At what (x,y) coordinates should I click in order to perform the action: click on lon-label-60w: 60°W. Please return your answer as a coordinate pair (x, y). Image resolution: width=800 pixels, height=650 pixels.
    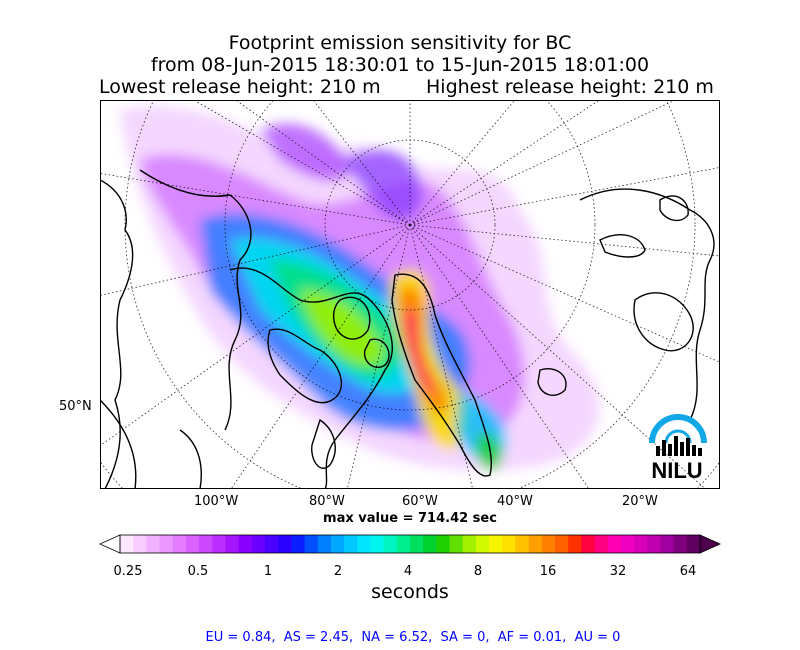
    Looking at the image, I should click on (420, 501).